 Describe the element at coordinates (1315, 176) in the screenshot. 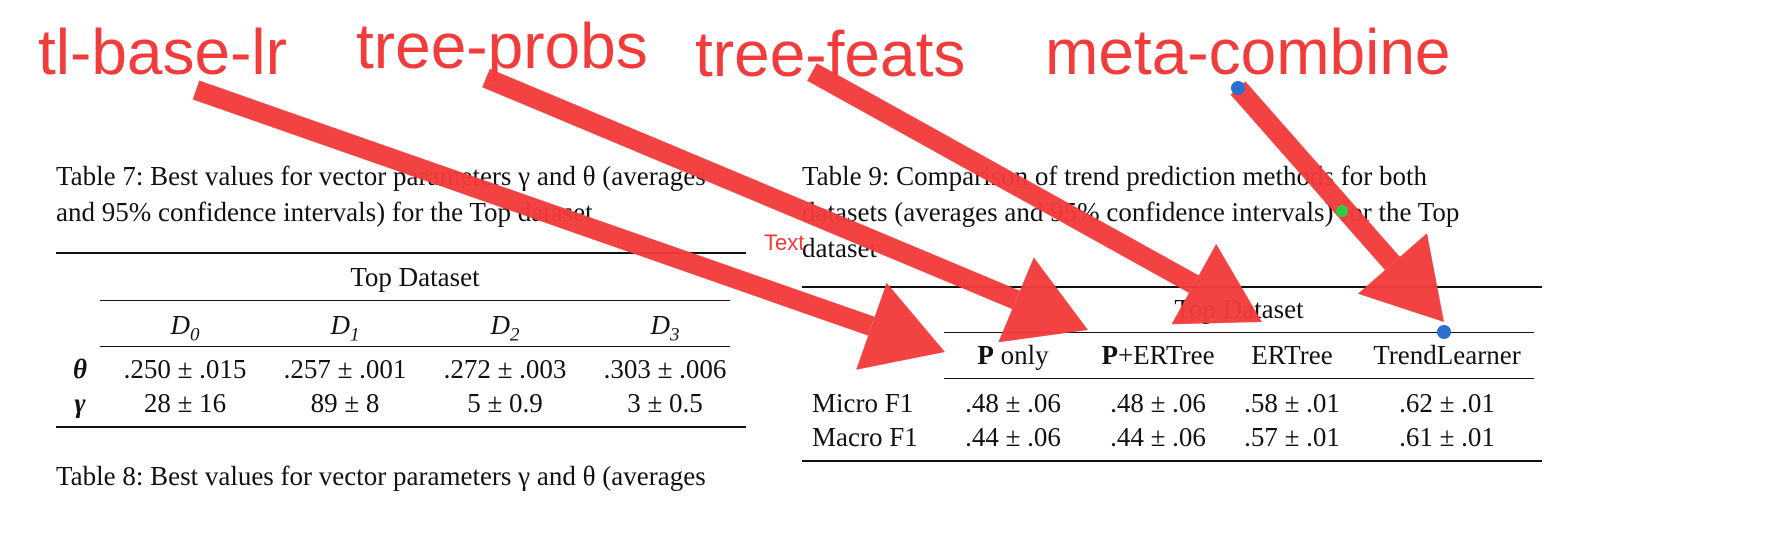

I see `arrow-meta-combine-shaft` at that location.